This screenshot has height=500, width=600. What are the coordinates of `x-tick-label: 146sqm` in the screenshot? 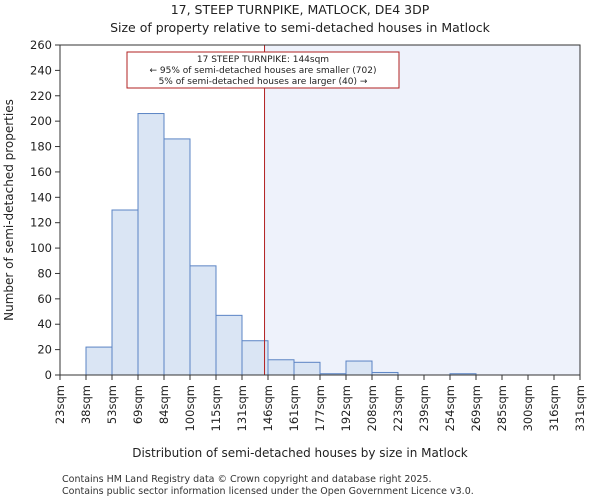 It's located at (268, 408).